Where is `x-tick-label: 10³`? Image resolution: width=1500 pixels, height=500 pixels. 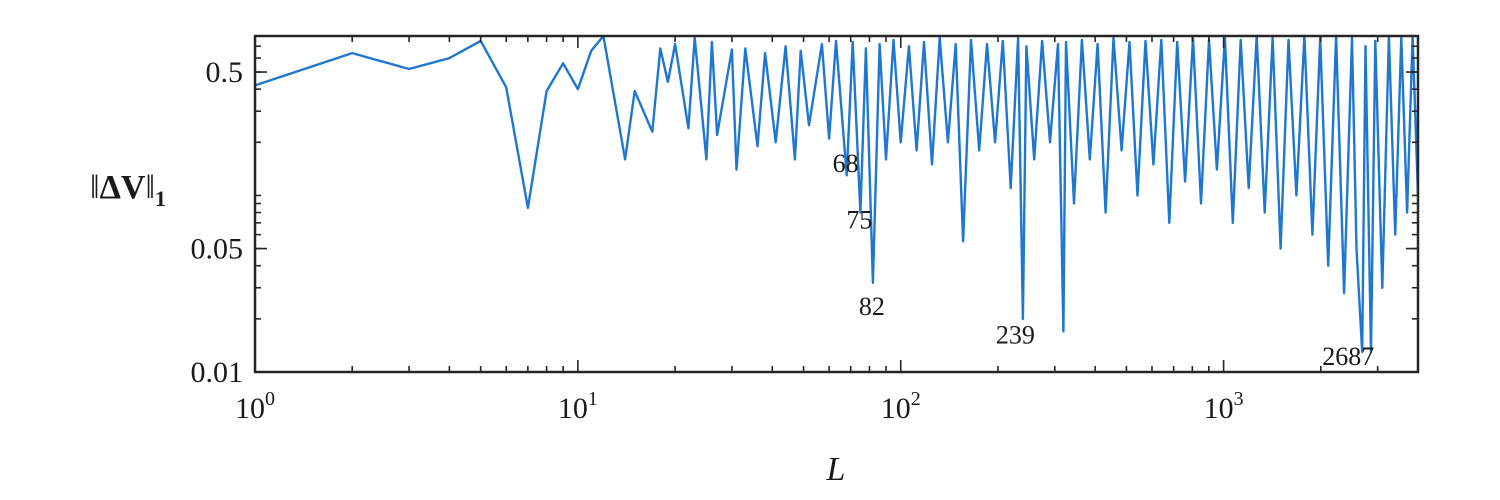 x-tick-label: 10³ is located at coordinates (1224, 406).